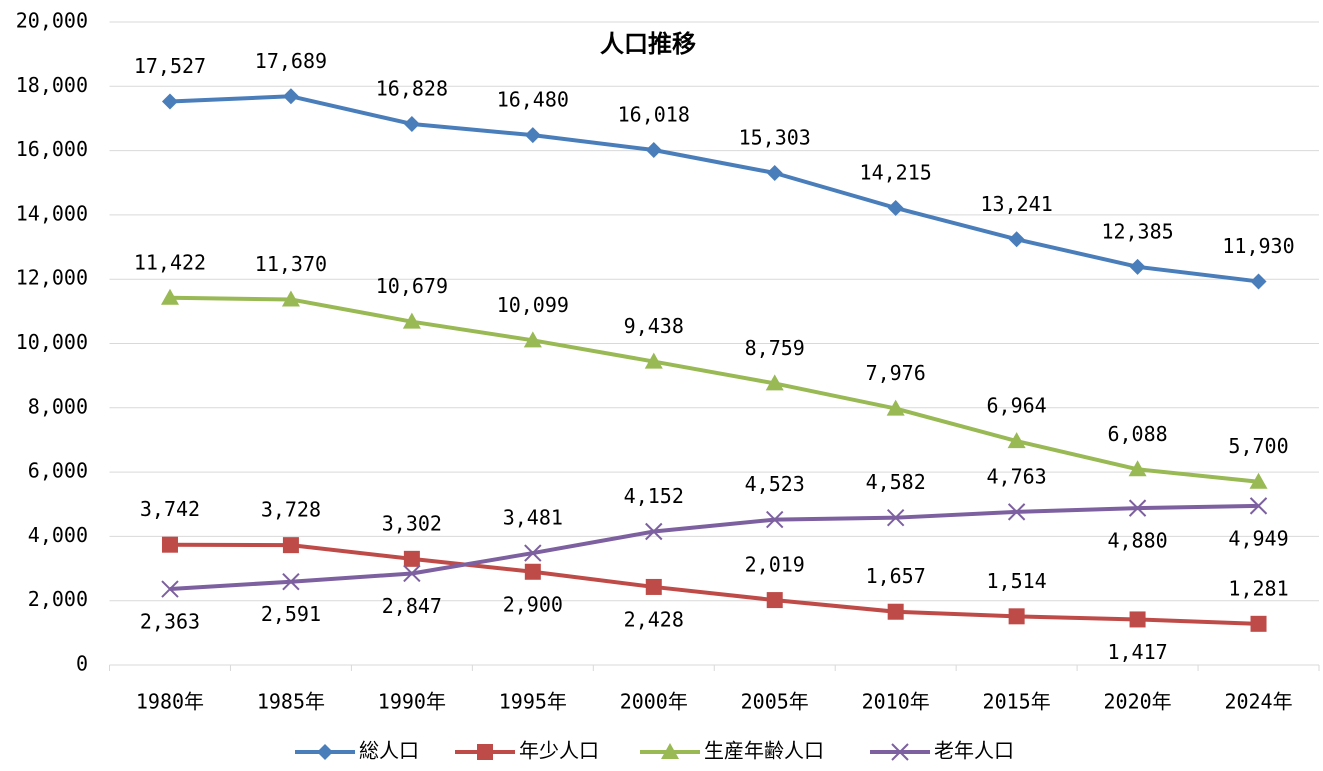  I want to click on x-tick-label: 1985年, so click(291, 702).